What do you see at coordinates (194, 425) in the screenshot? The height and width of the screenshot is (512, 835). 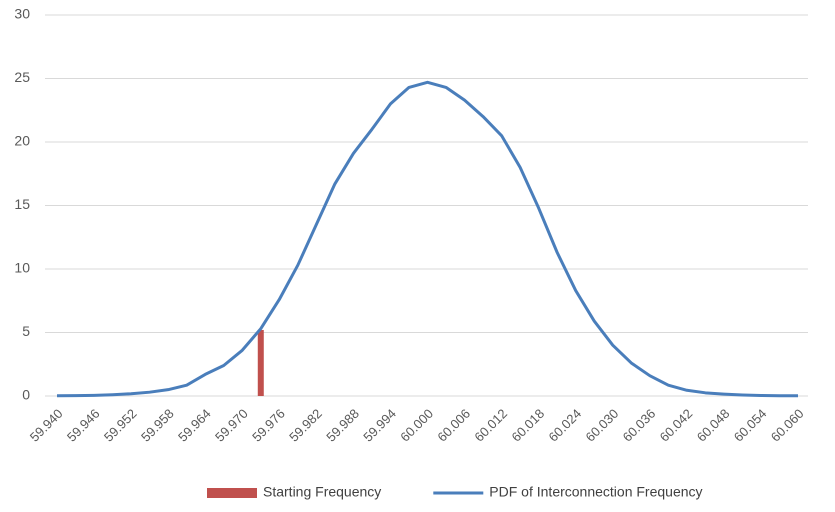 I see `x-tick-label: 59.964` at bounding box center [194, 425].